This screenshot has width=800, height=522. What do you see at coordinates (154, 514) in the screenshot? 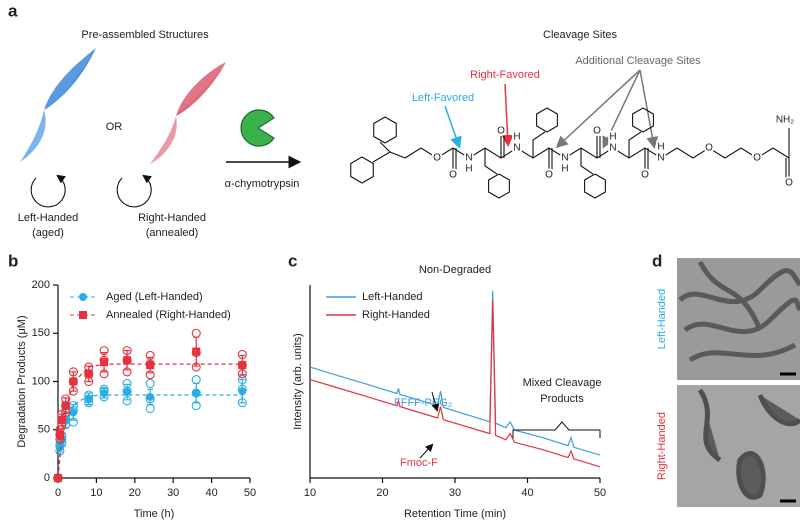
I see `x-axis-label: Time (h)` at bounding box center [154, 514].